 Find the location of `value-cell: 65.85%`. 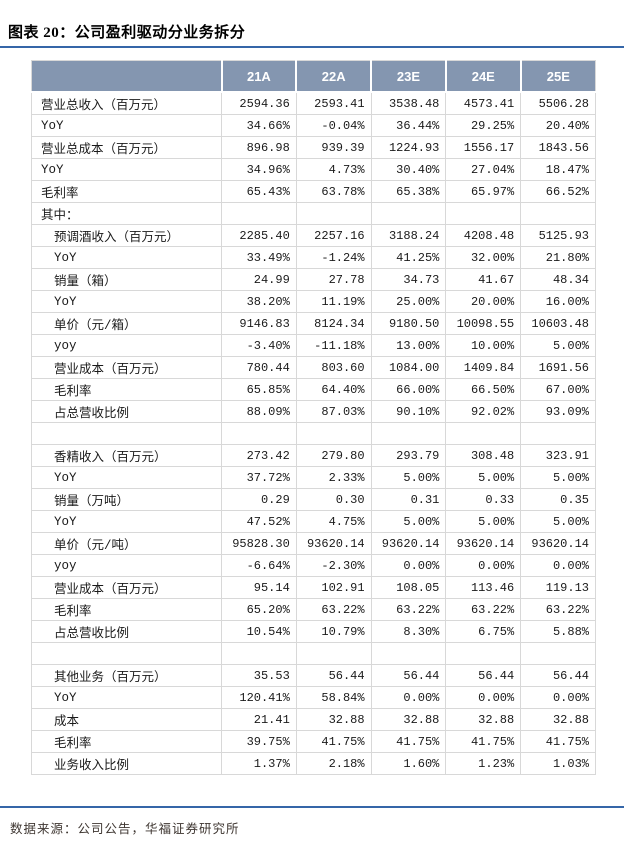

value-cell: 65.85% is located at coordinates (259, 389).